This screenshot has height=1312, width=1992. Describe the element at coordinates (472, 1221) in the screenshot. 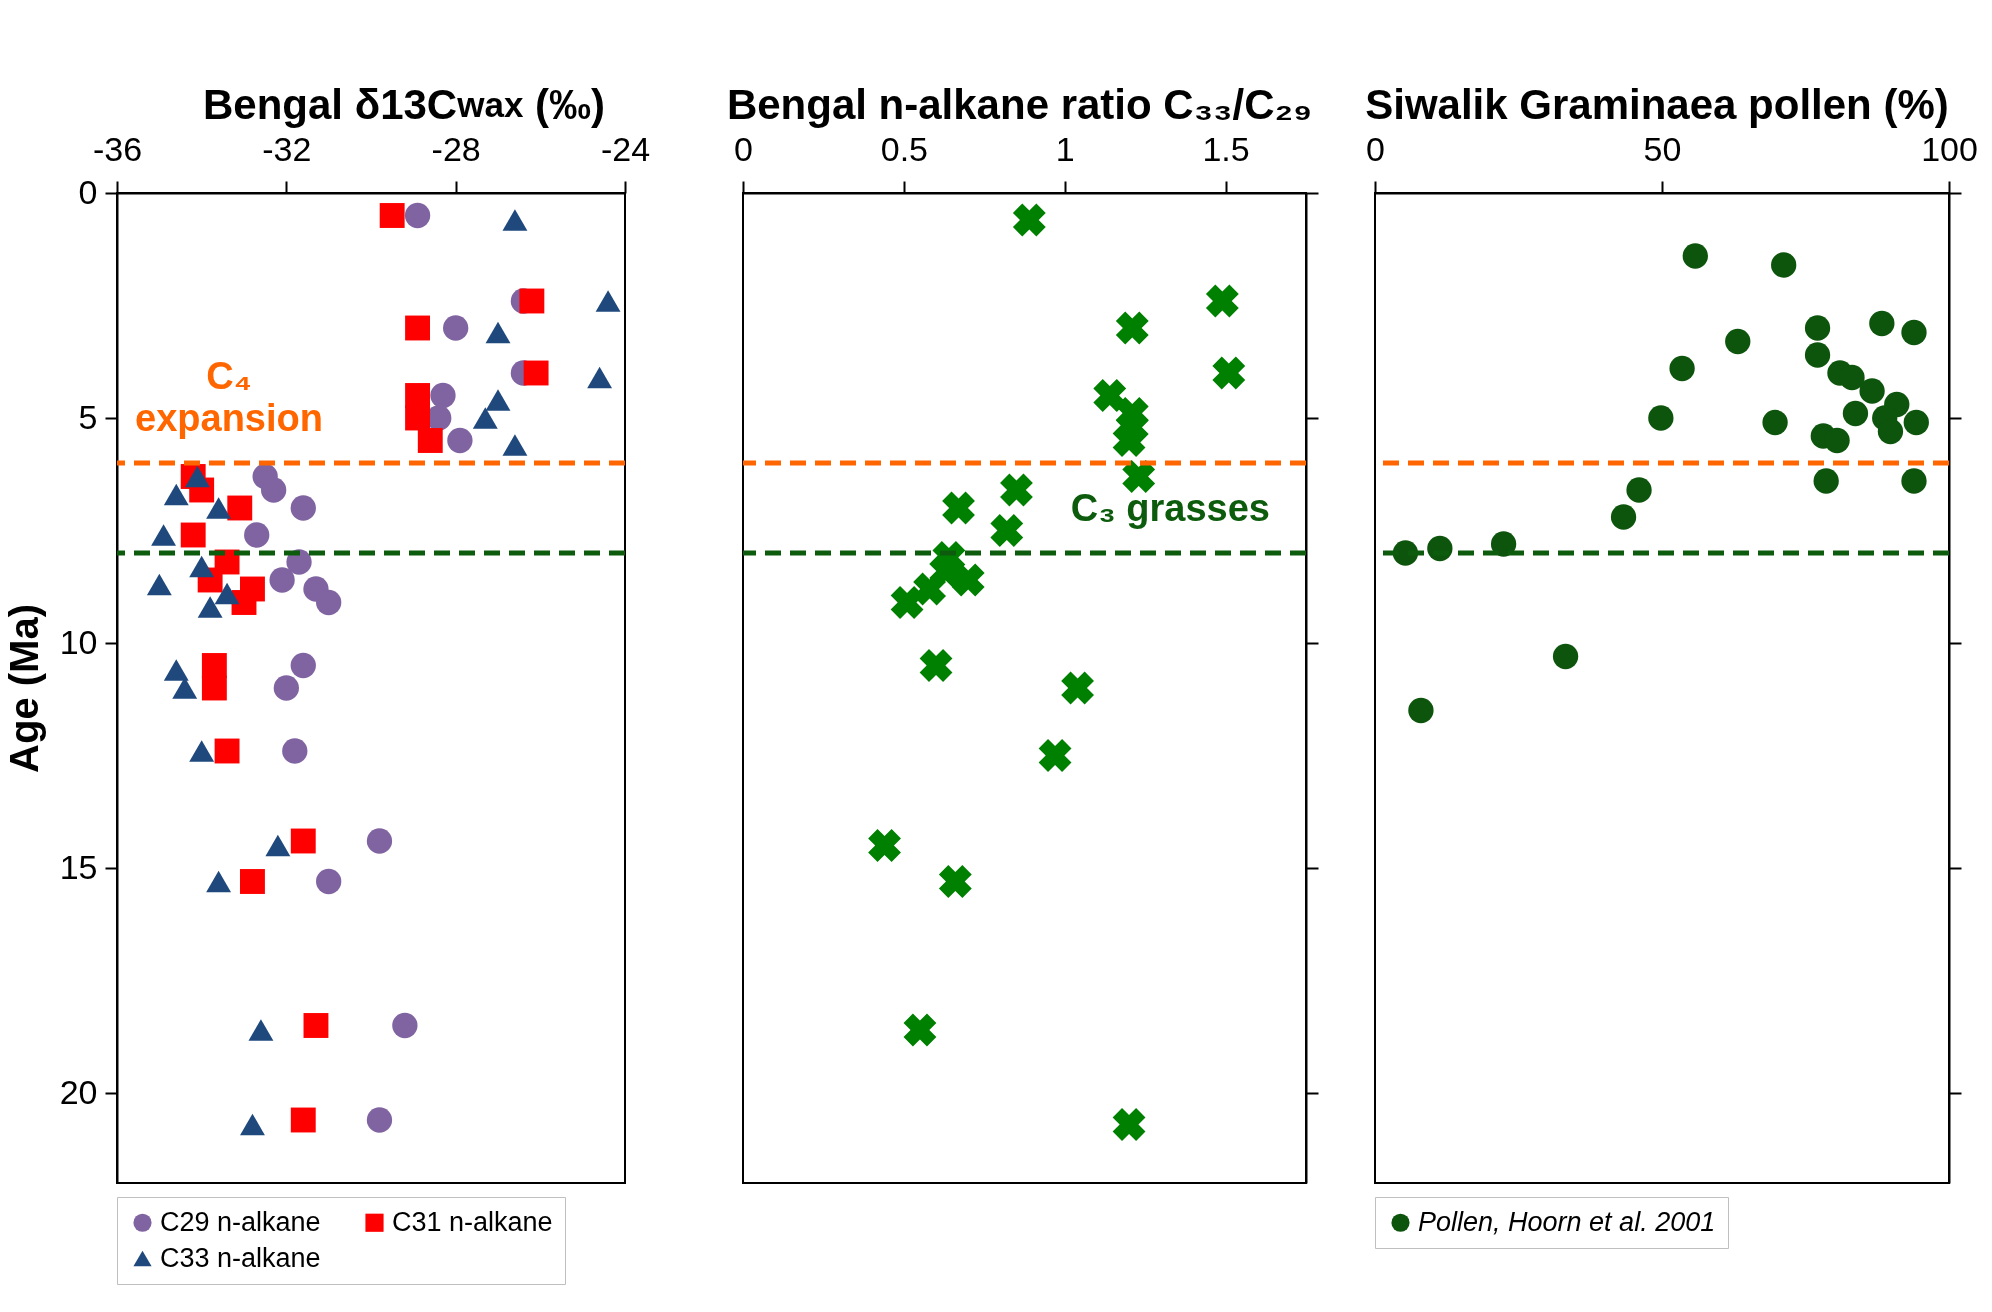

I see `legend-label: C31 n-alkane` at that location.